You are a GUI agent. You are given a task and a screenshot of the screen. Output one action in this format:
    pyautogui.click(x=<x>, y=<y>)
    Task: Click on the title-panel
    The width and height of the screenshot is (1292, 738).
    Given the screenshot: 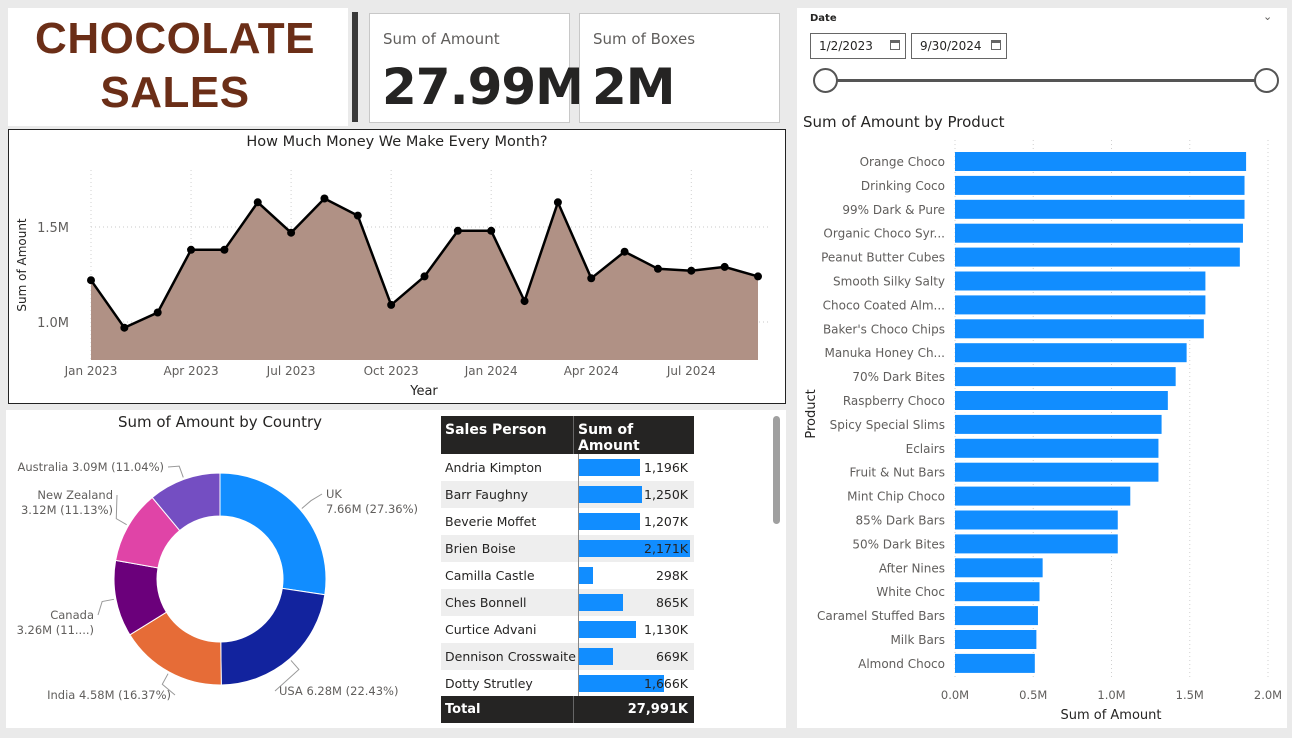 What is the action you would take?
    pyautogui.click(x=178, y=67)
    